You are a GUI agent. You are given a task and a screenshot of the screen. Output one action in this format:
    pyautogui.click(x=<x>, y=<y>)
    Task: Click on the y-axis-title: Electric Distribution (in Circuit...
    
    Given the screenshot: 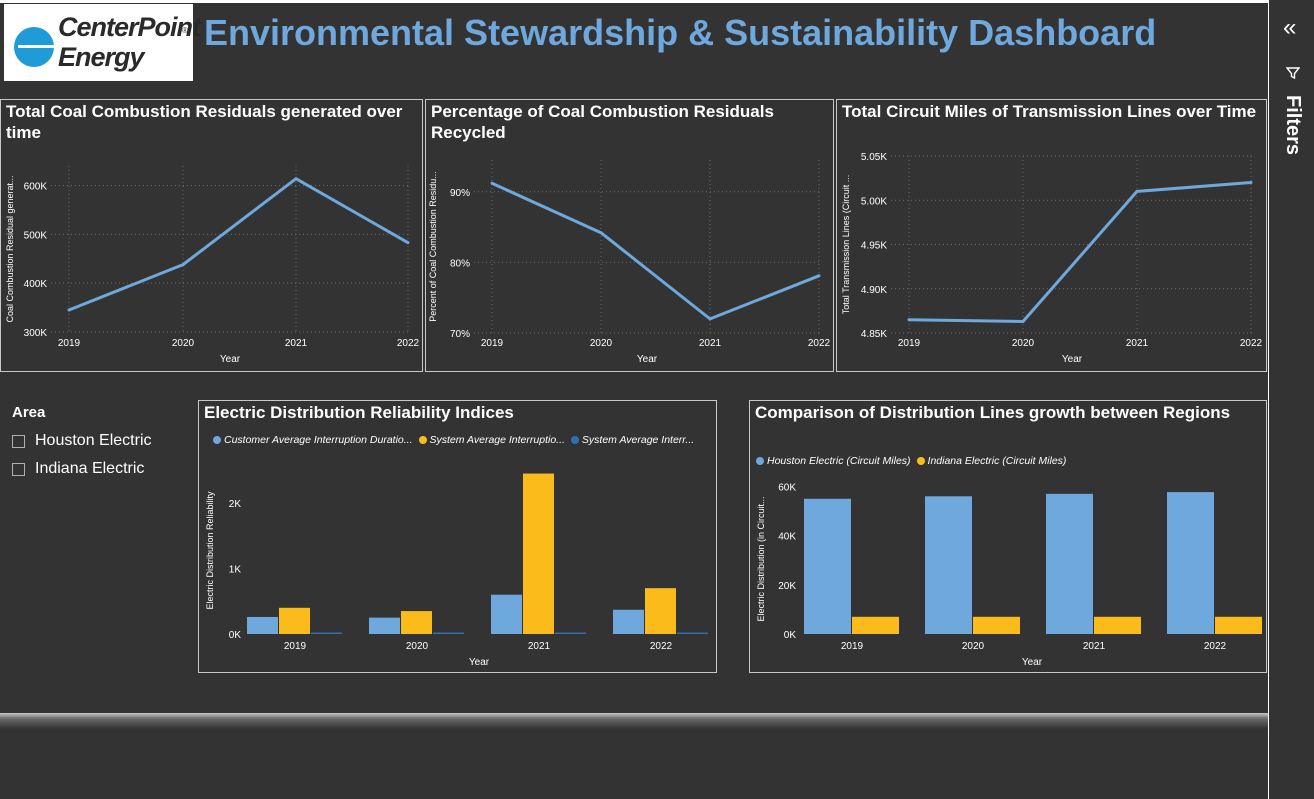 What is the action you would take?
    pyautogui.click(x=761, y=558)
    